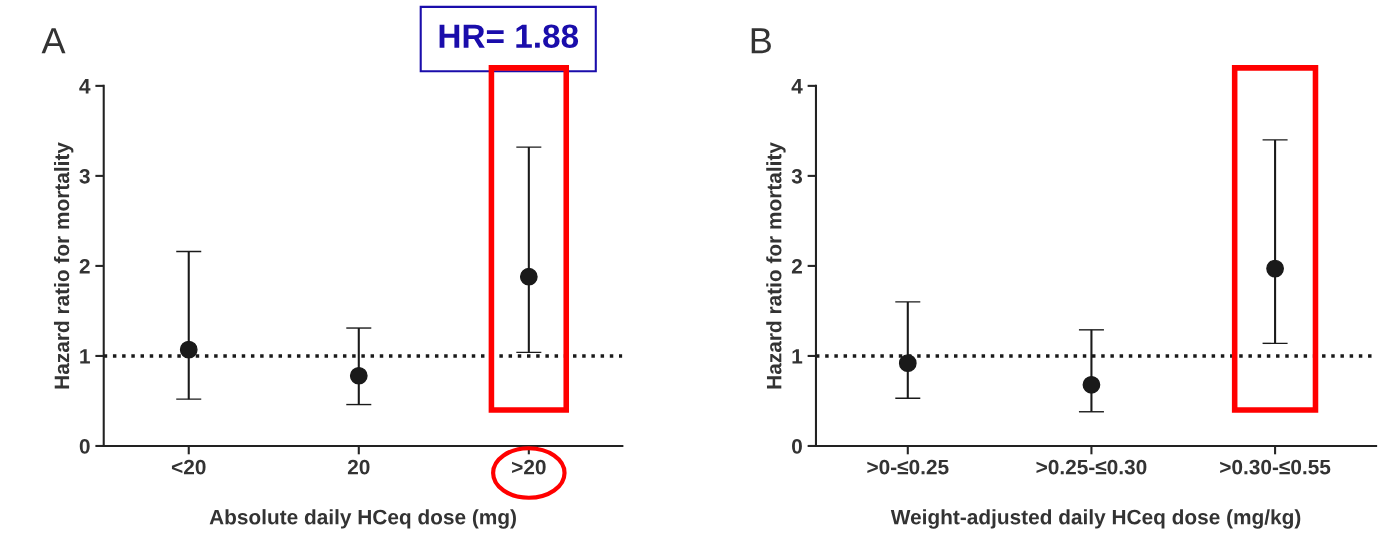 The height and width of the screenshot is (554, 1383). What do you see at coordinates (188, 467) in the screenshot?
I see `x-tick-label: <20` at bounding box center [188, 467].